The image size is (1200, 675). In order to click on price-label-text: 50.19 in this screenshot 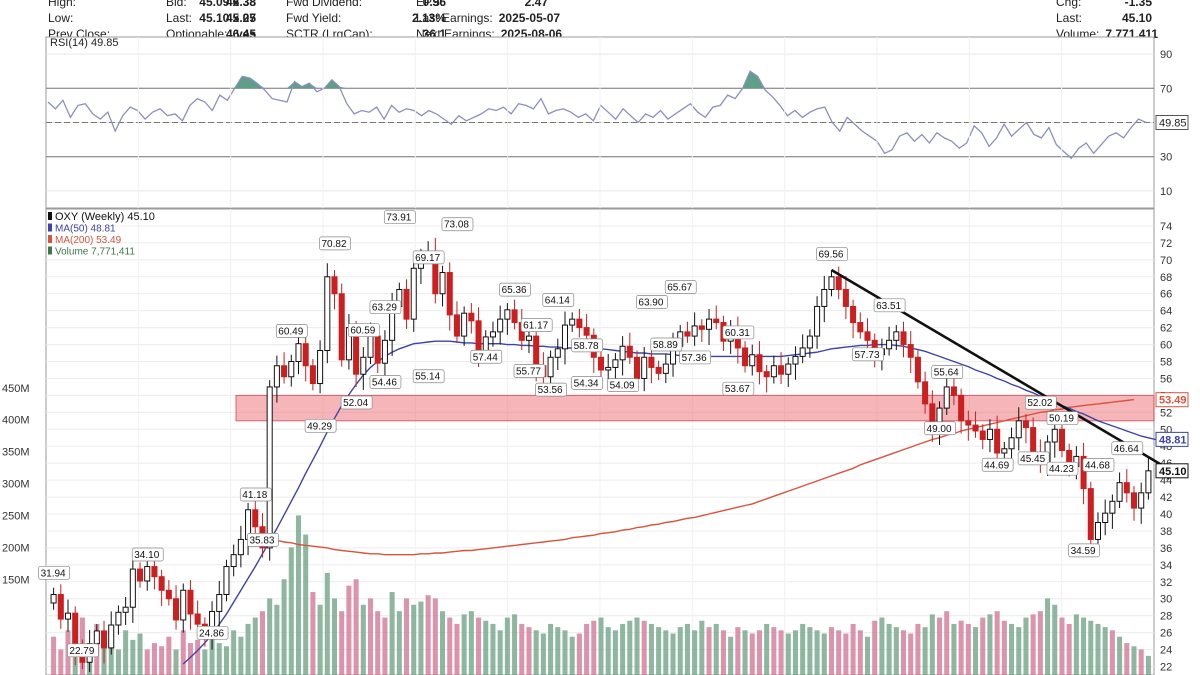, I will do `click(1061, 419)`.